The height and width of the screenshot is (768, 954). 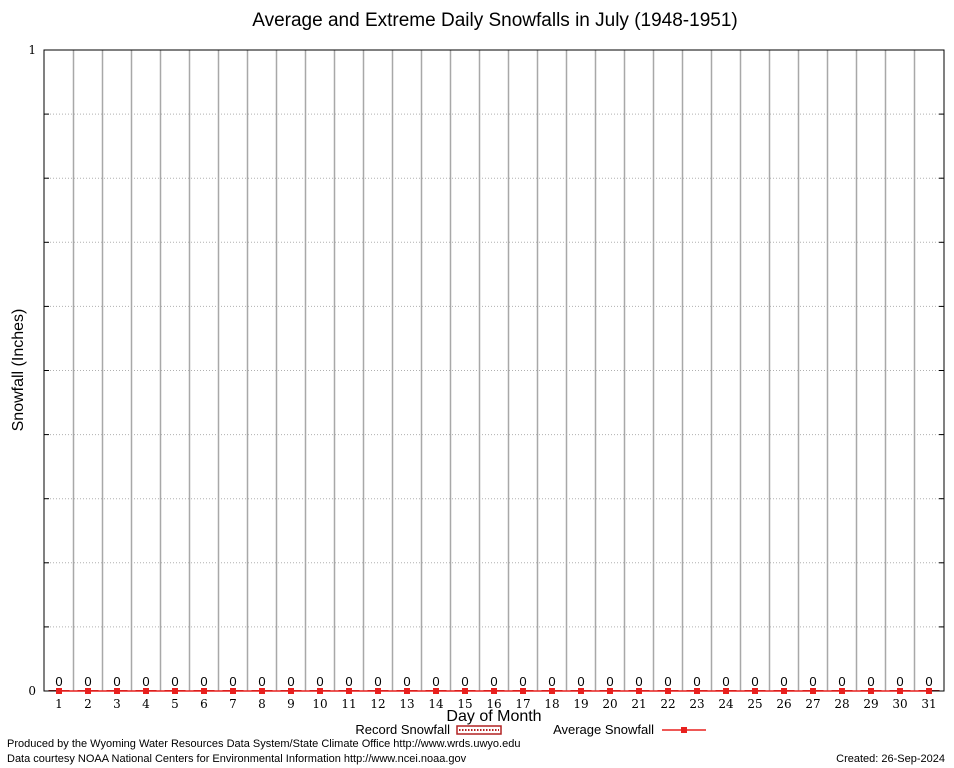 I want to click on x-tick-label: 30, so click(x=899, y=704).